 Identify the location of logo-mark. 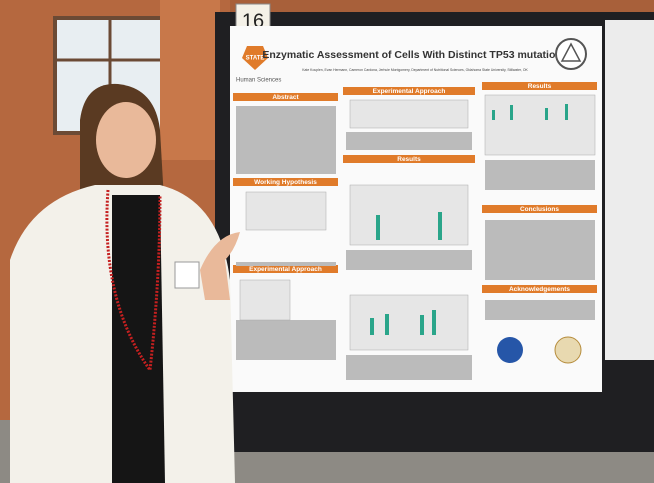
(255, 58).